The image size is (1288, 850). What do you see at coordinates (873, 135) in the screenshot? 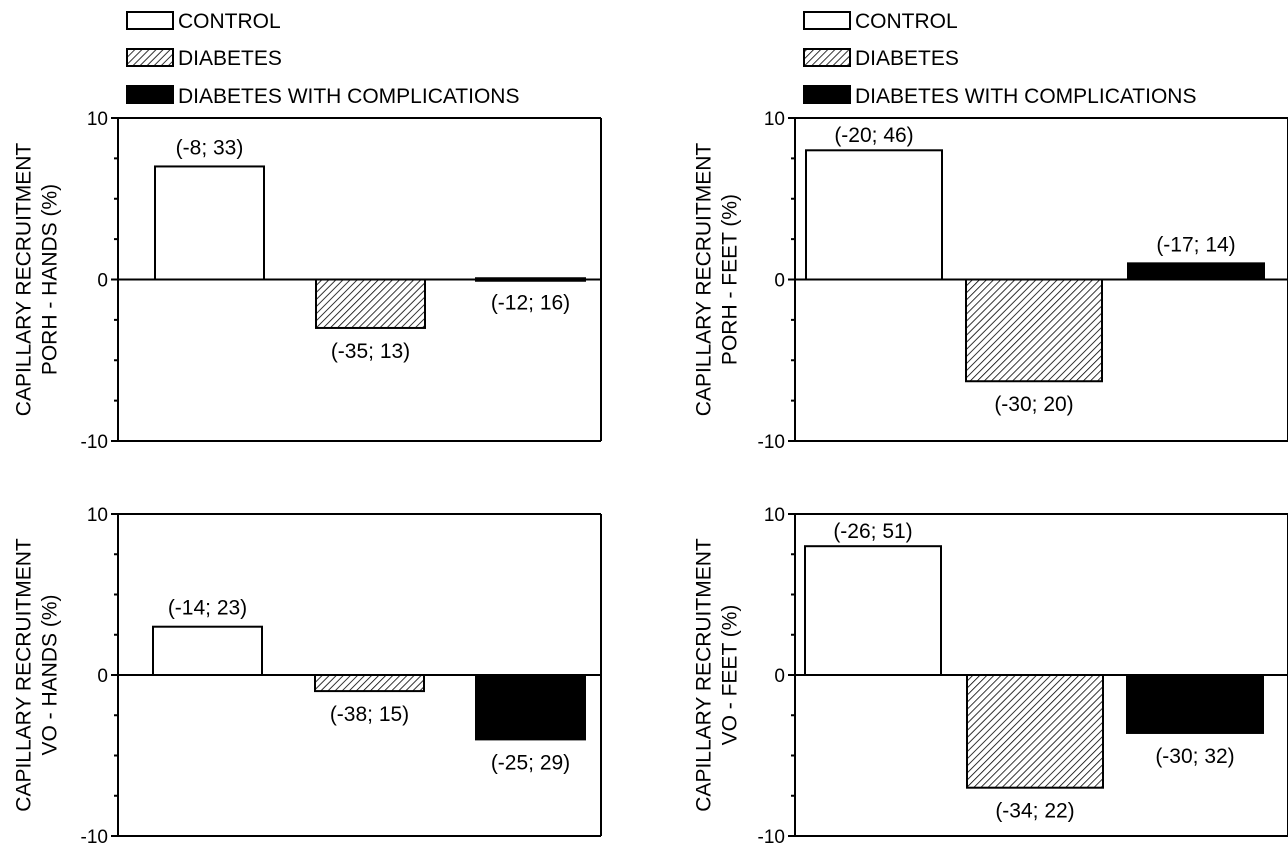
I see `data-label-control: (-20; 46)` at bounding box center [873, 135].